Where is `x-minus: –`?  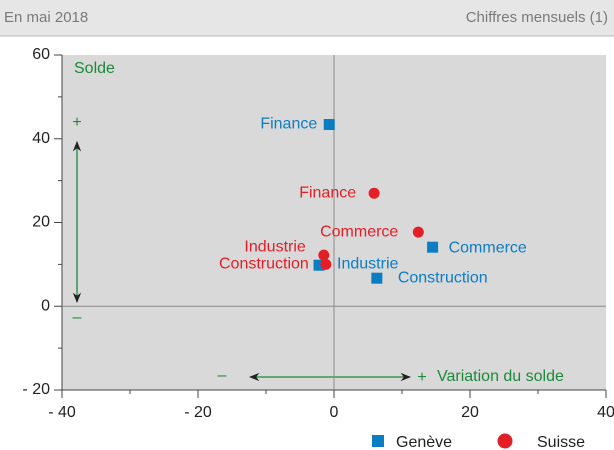
x-minus: – is located at coordinates (222, 375).